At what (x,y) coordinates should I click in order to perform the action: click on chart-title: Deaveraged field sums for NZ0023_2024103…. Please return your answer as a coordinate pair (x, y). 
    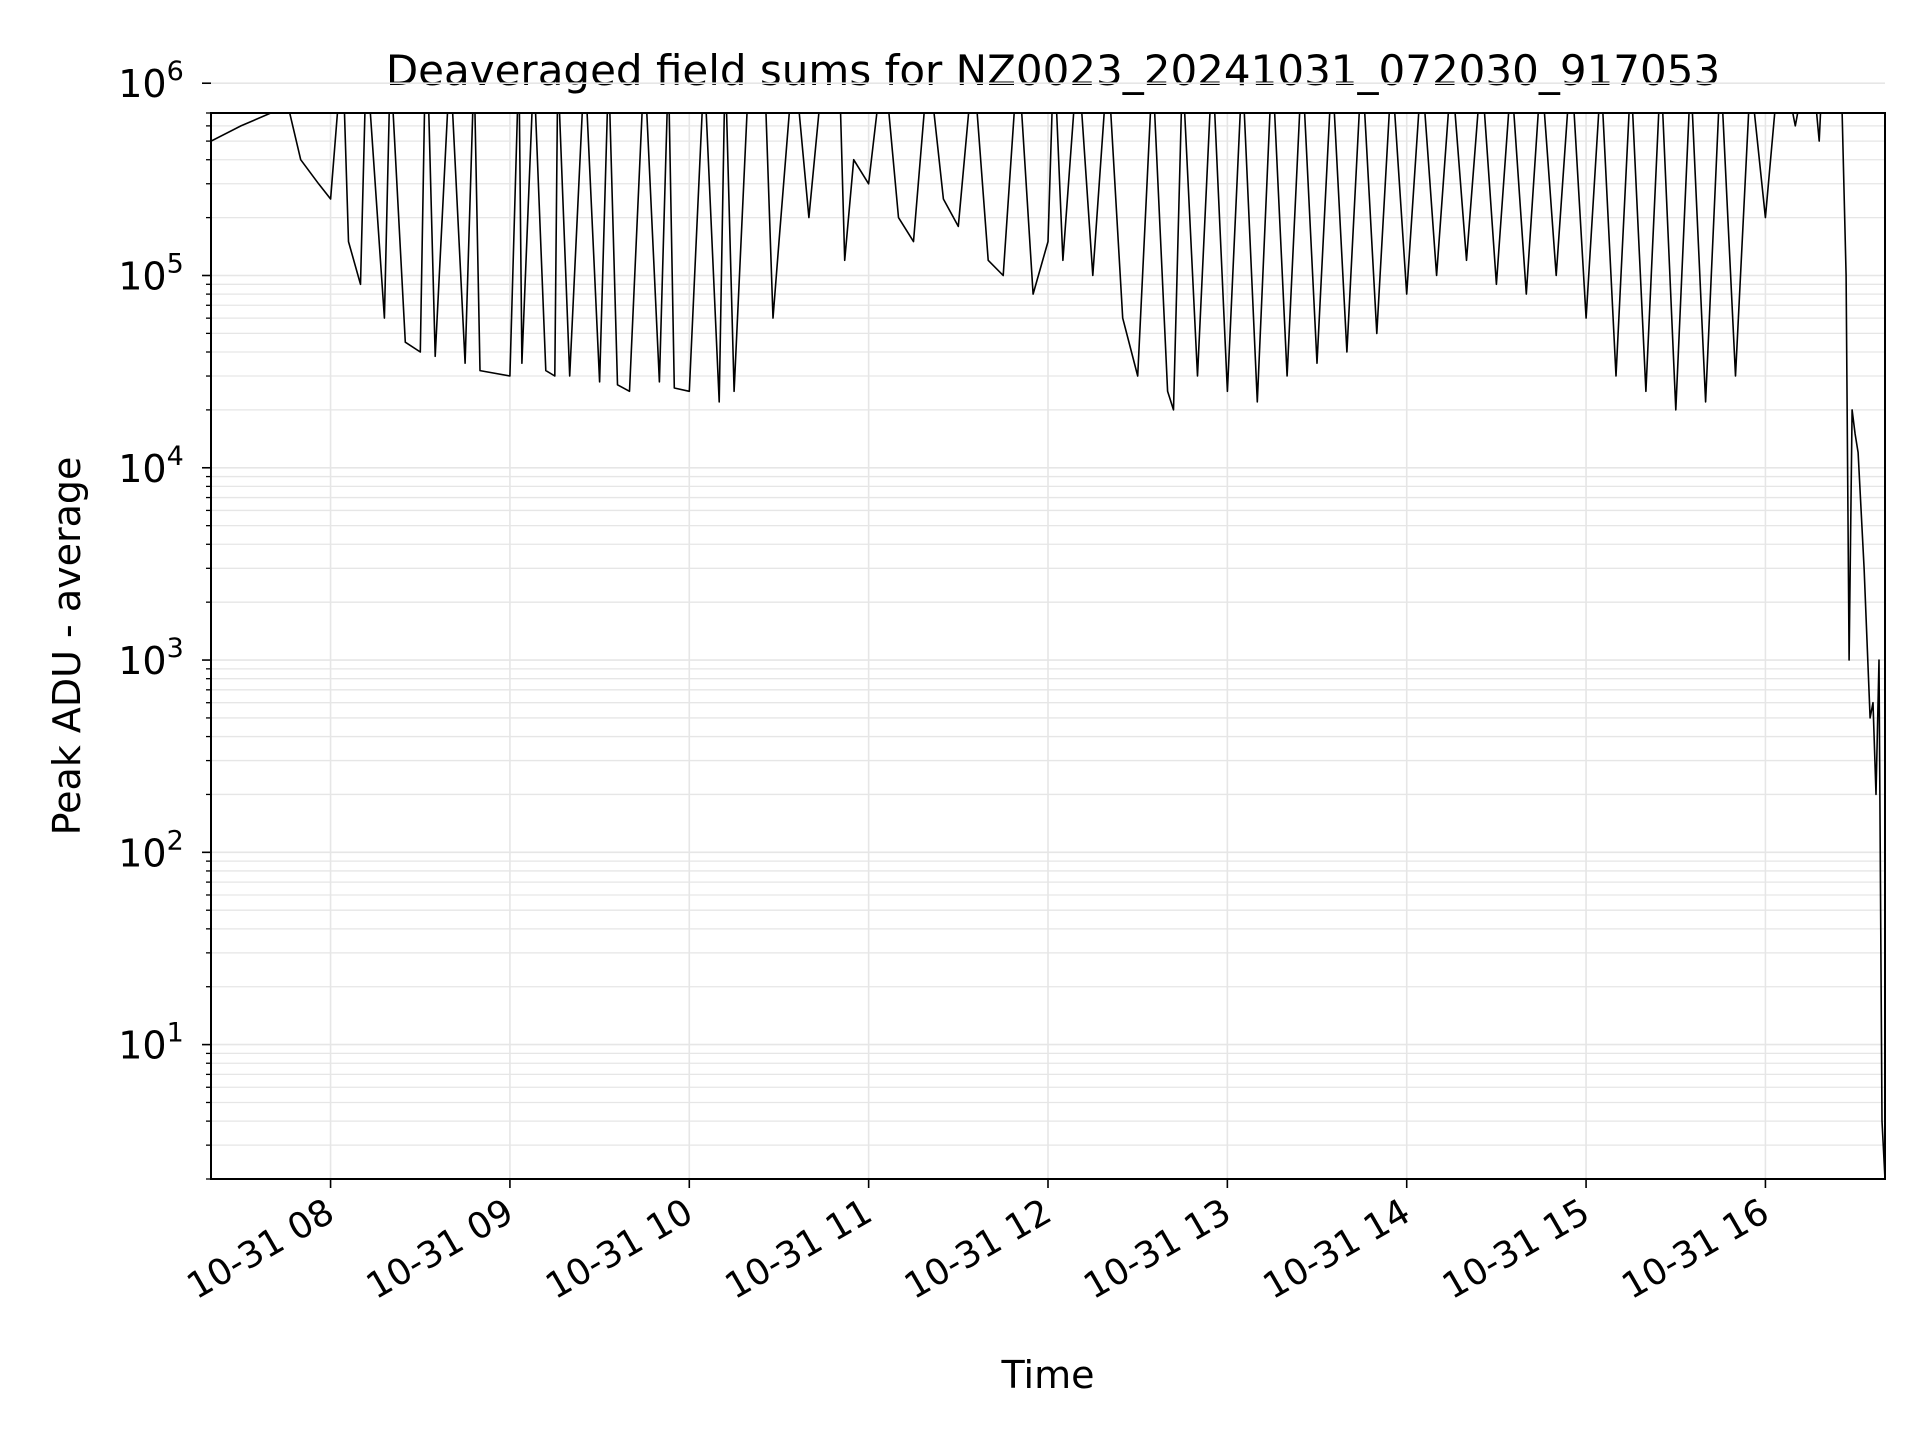
    Looking at the image, I should click on (1053, 70).